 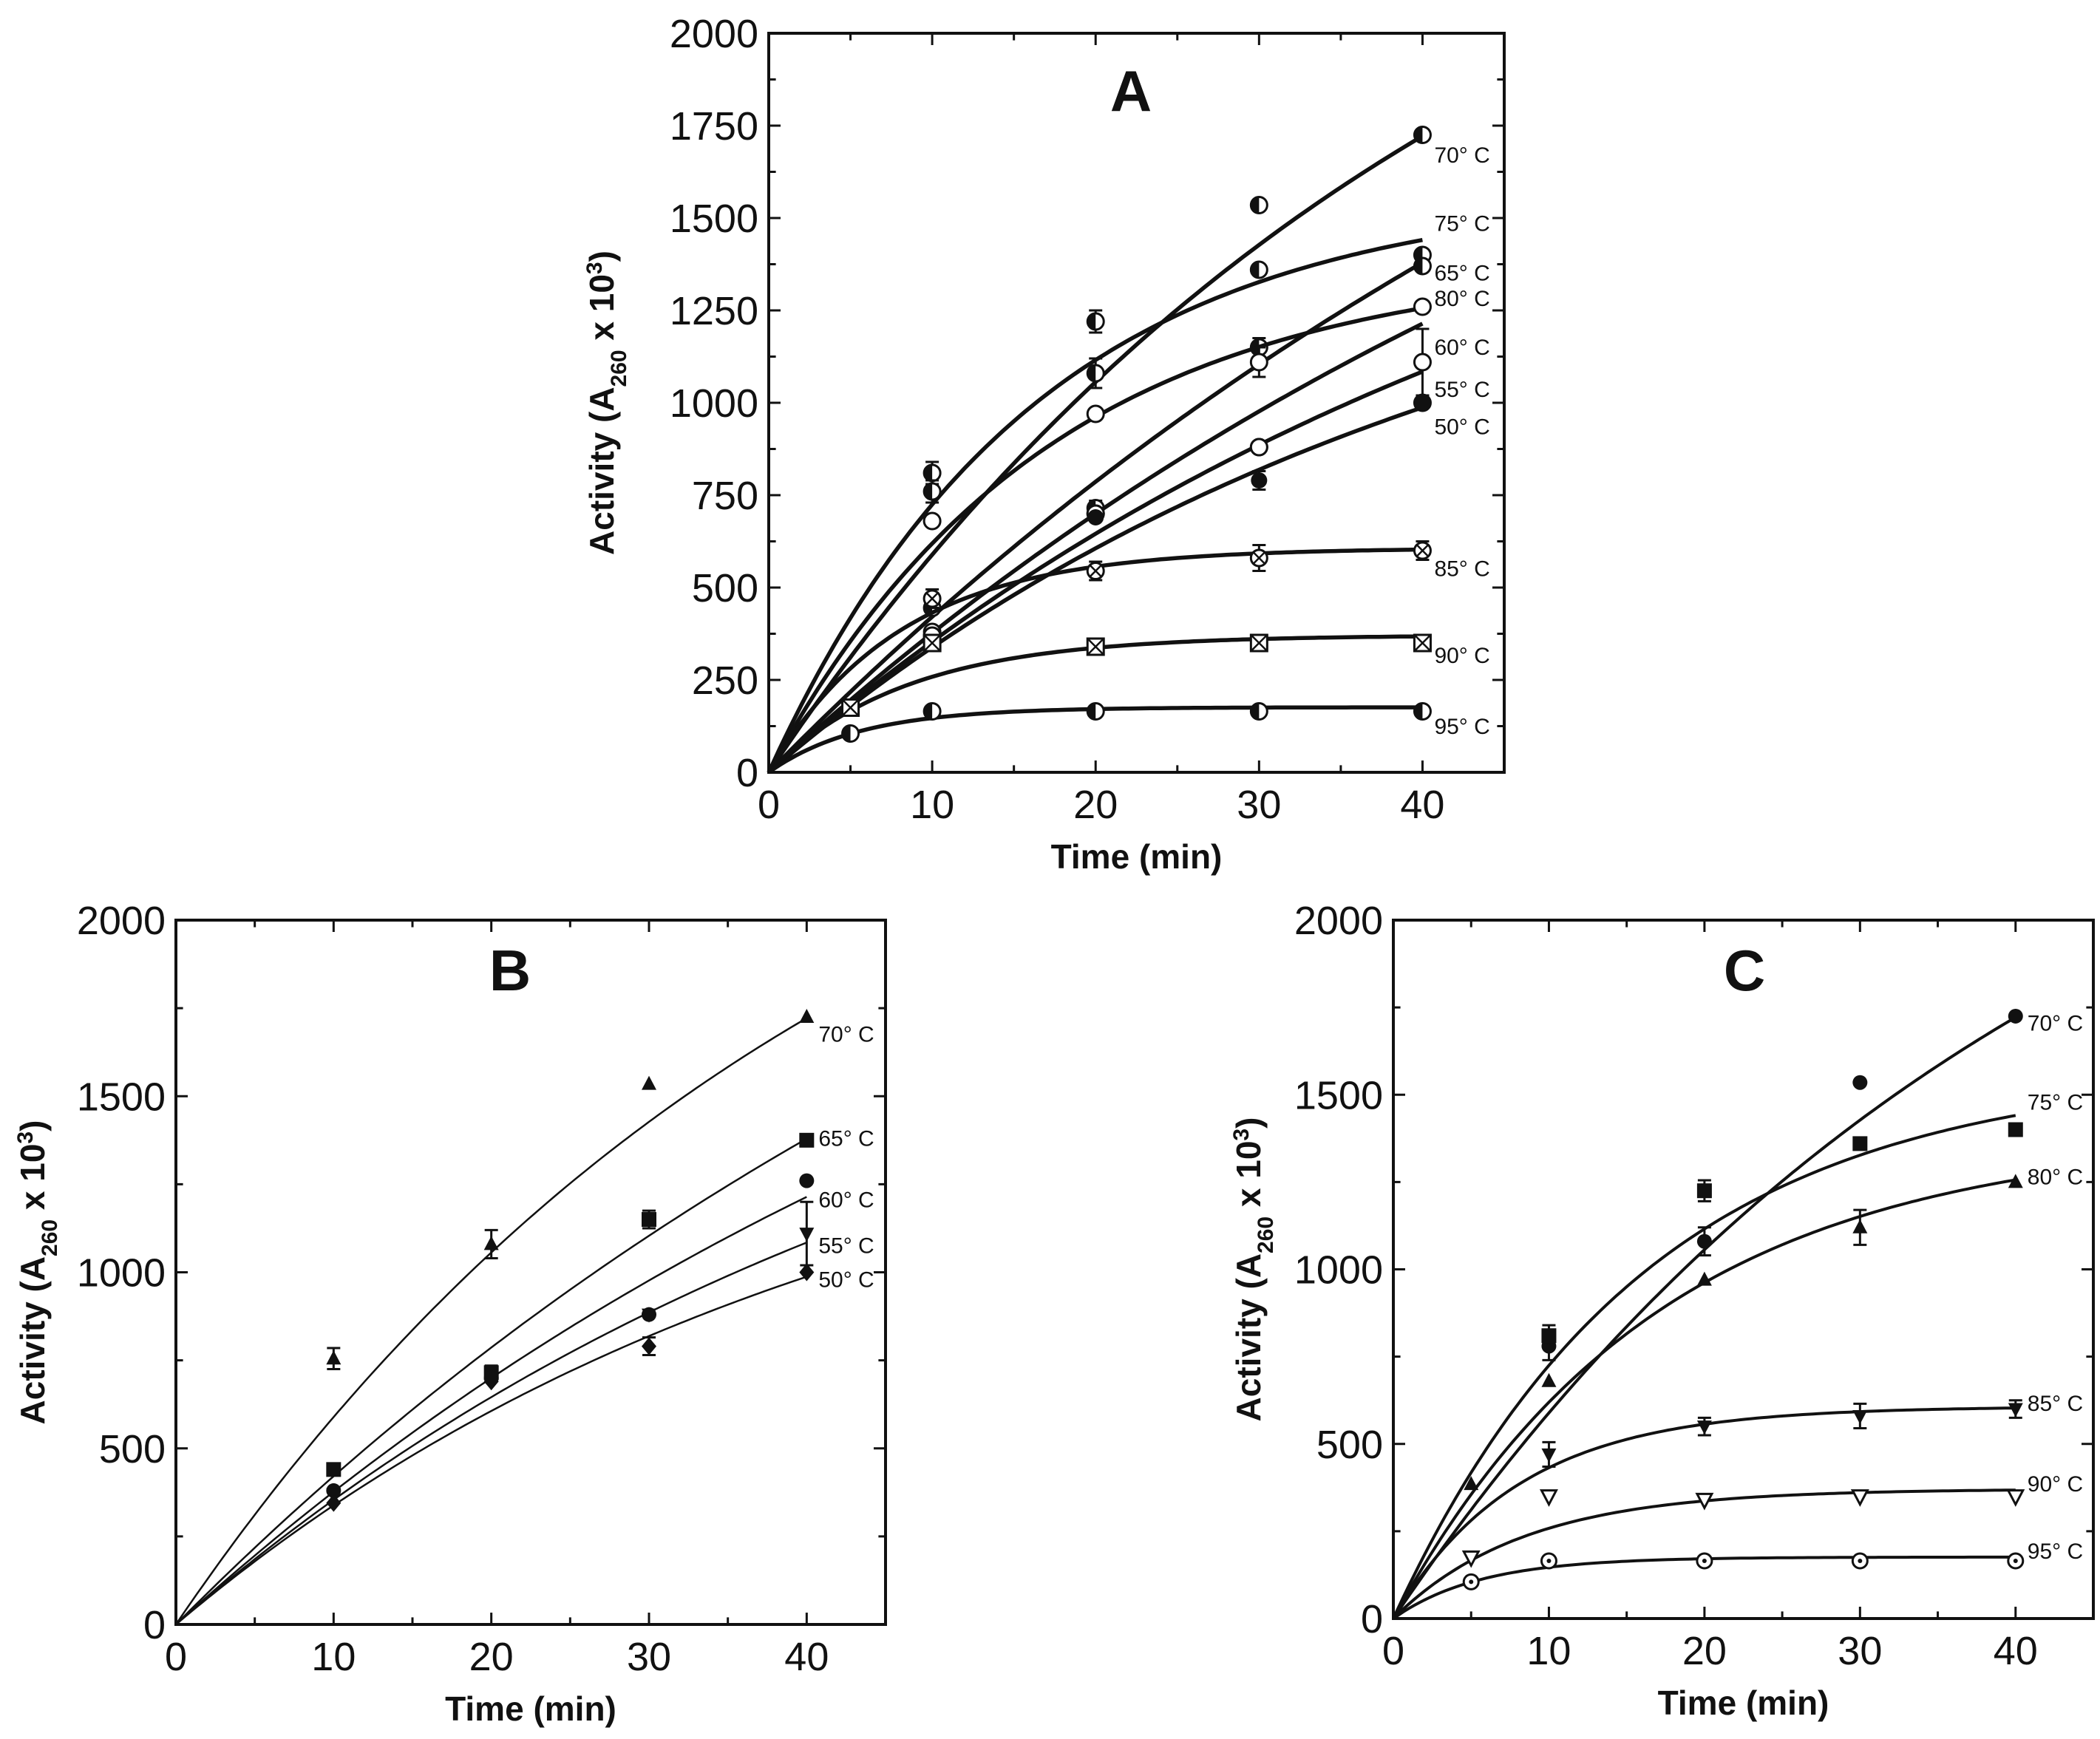 What do you see at coordinates (1258, 447) in the screenshot?
I see `panel-a-series-55-c-point` at bounding box center [1258, 447].